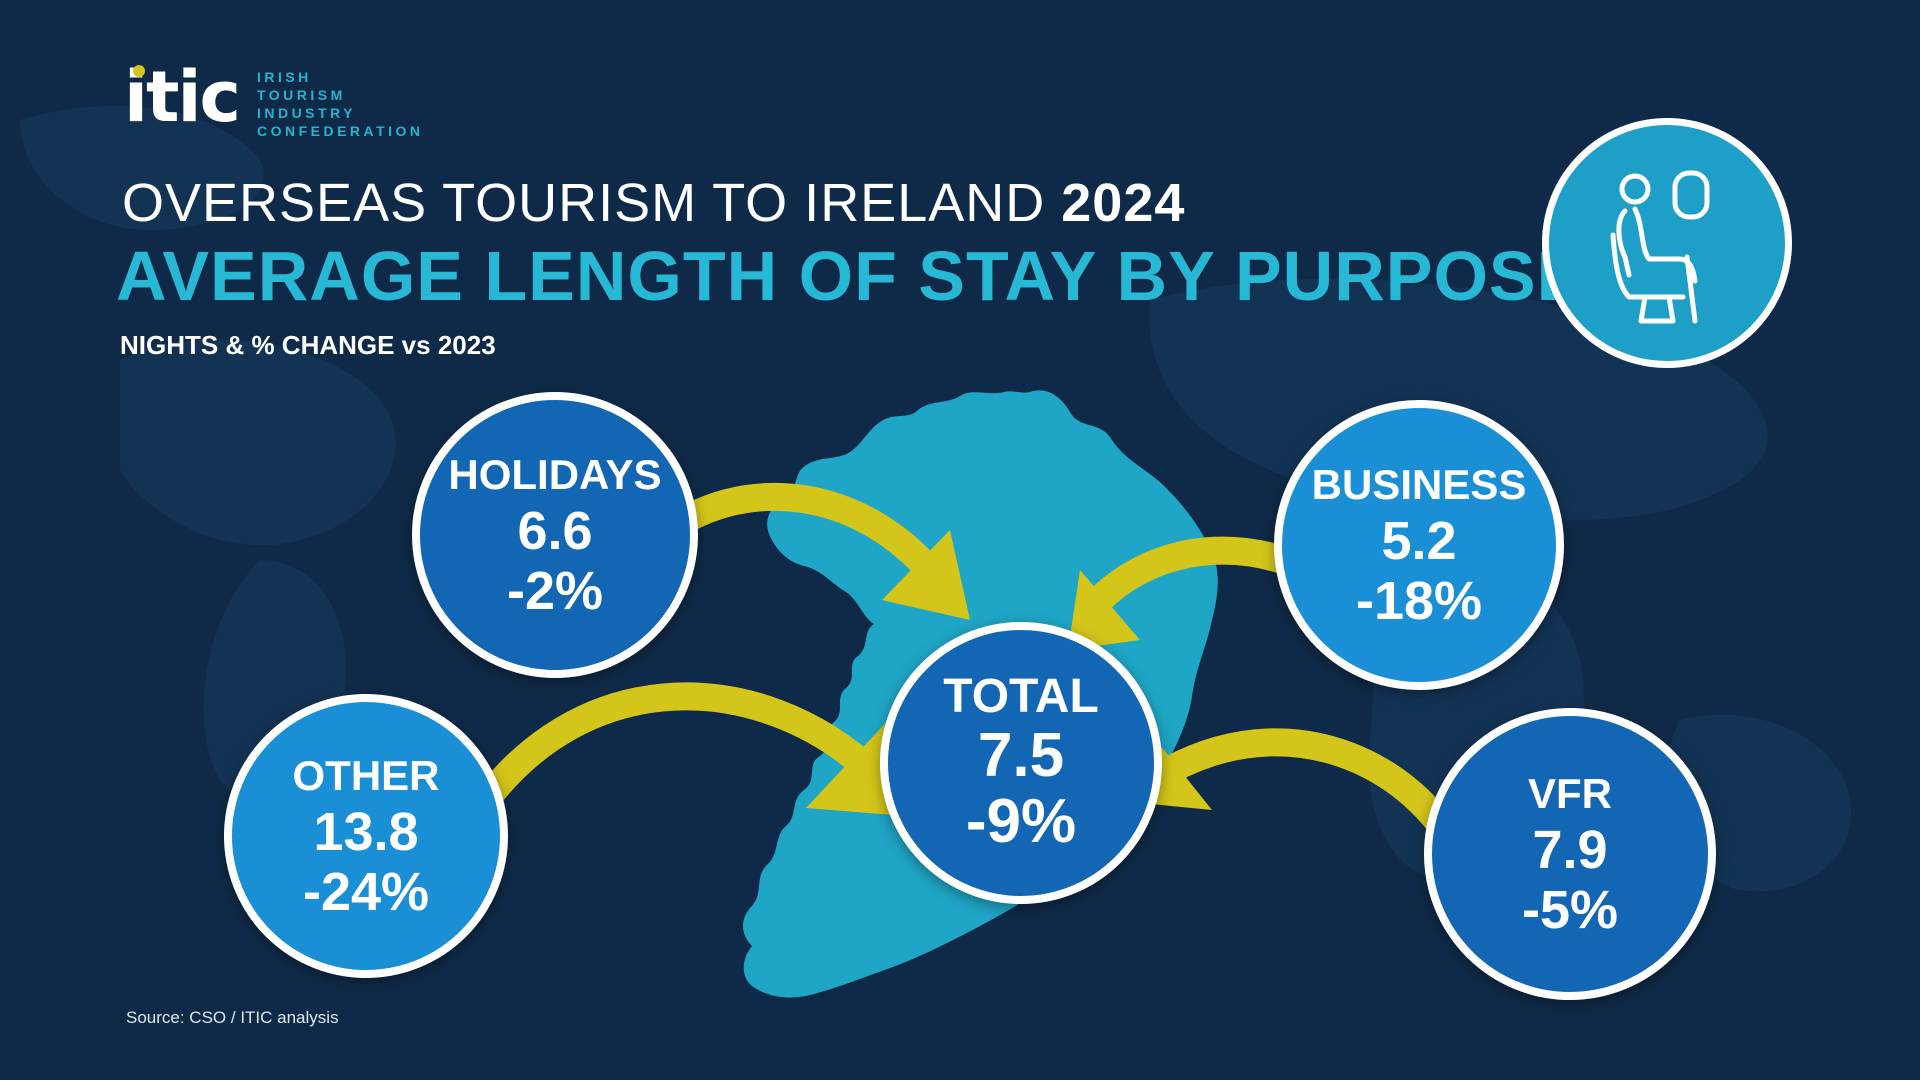  I want to click on vfr-nights: 7.9, so click(1570, 850).